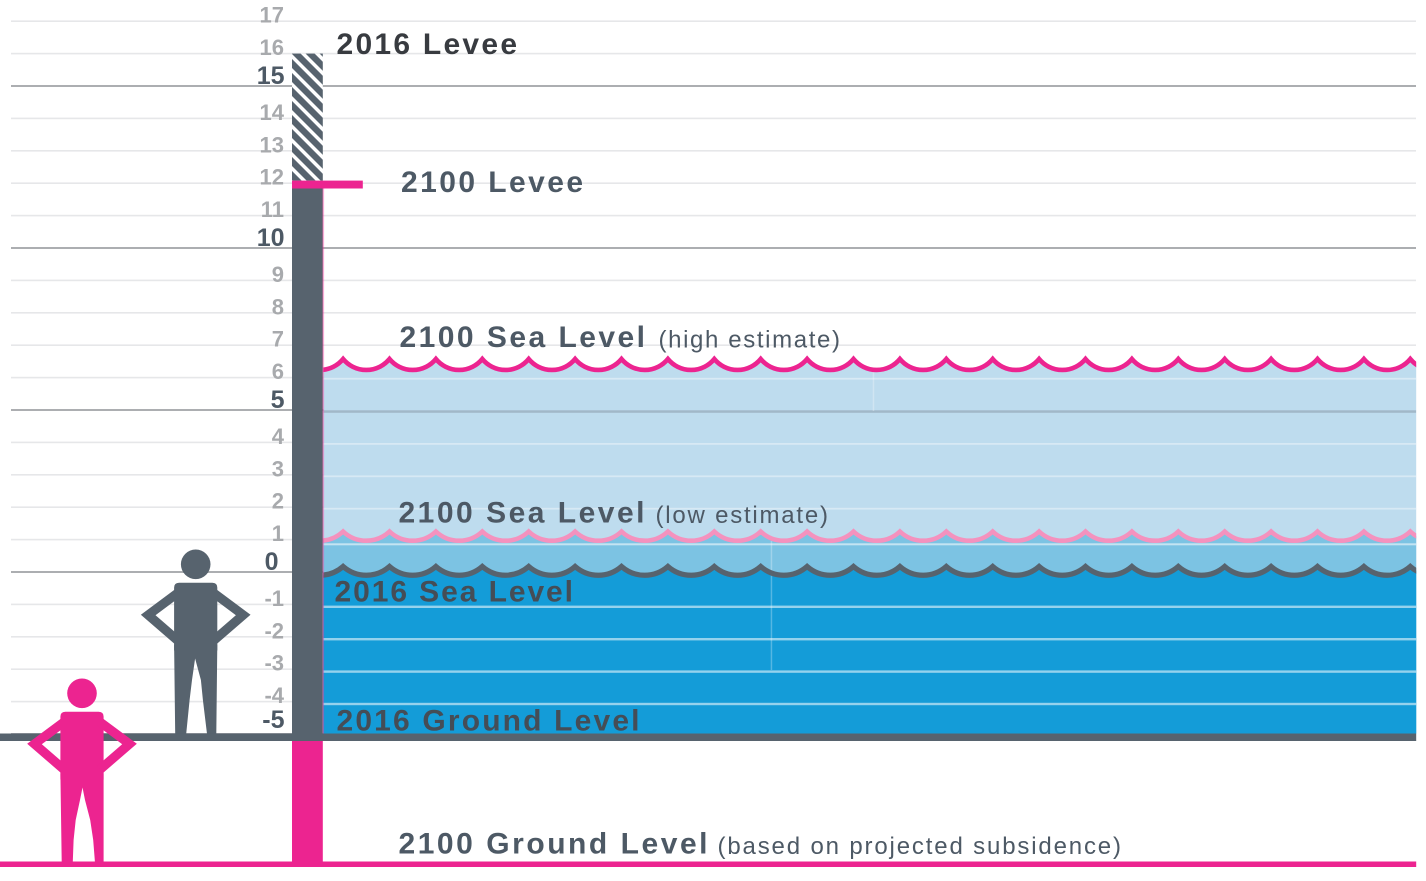 This screenshot has height=881, width=1426. What do you see at coordinates (272, 144) in the screenshot?
I see `svg-text: 13` at bounding box center [272, 144].